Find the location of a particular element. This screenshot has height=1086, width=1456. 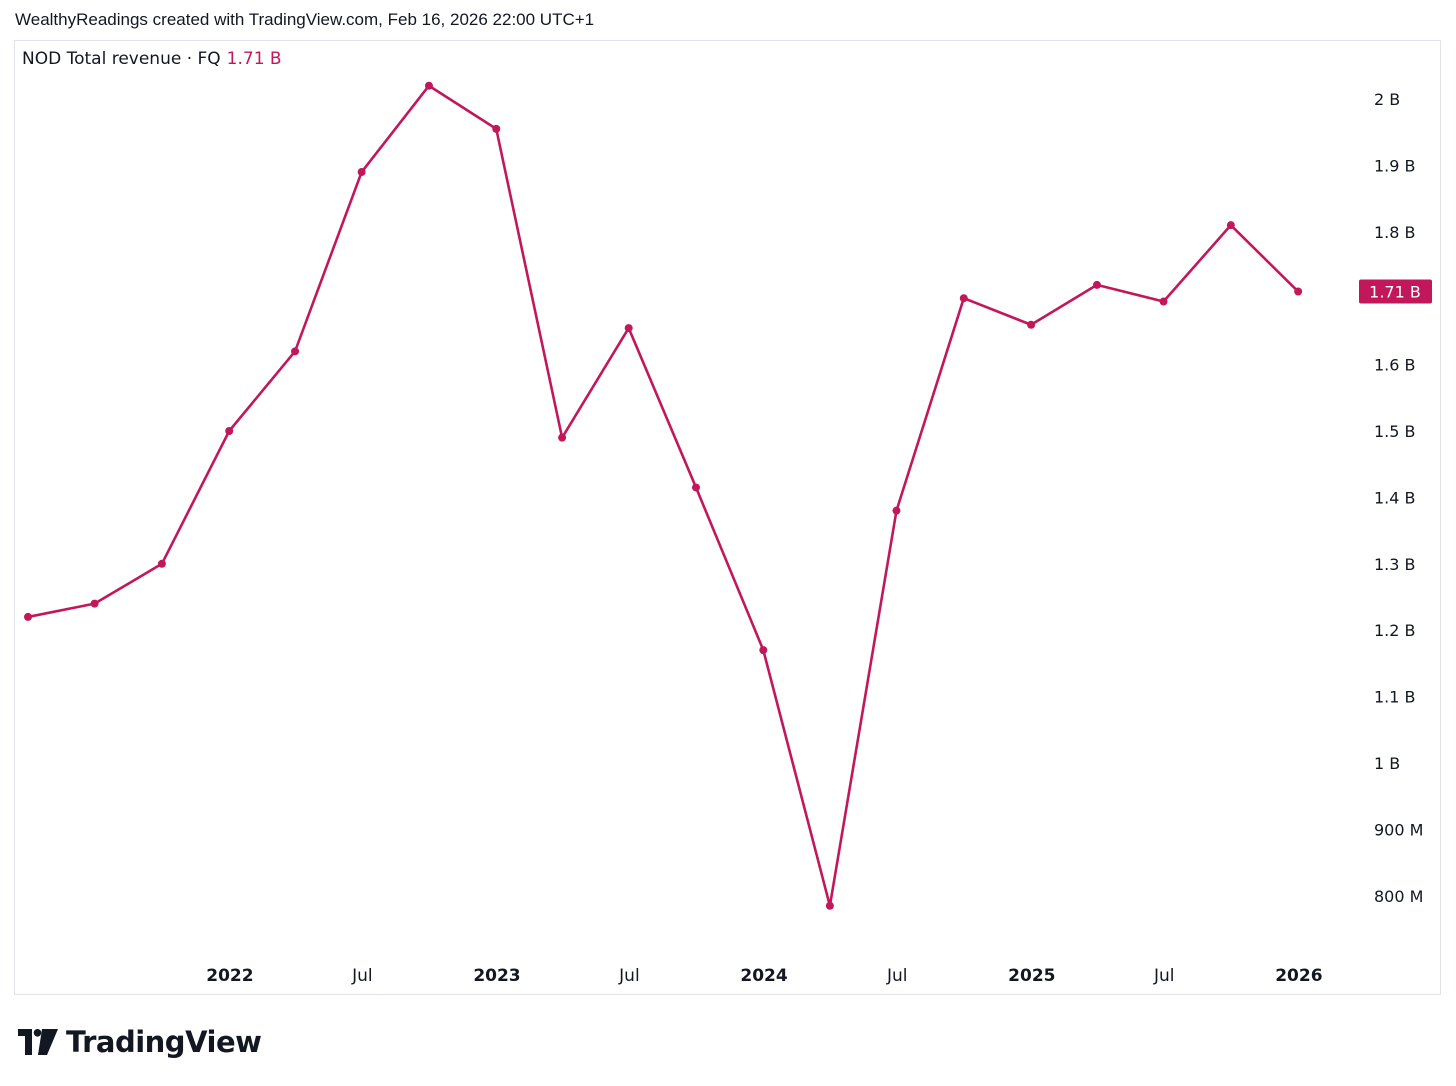

y-tick-label: 900 M is located at coordinates (1398, 829).